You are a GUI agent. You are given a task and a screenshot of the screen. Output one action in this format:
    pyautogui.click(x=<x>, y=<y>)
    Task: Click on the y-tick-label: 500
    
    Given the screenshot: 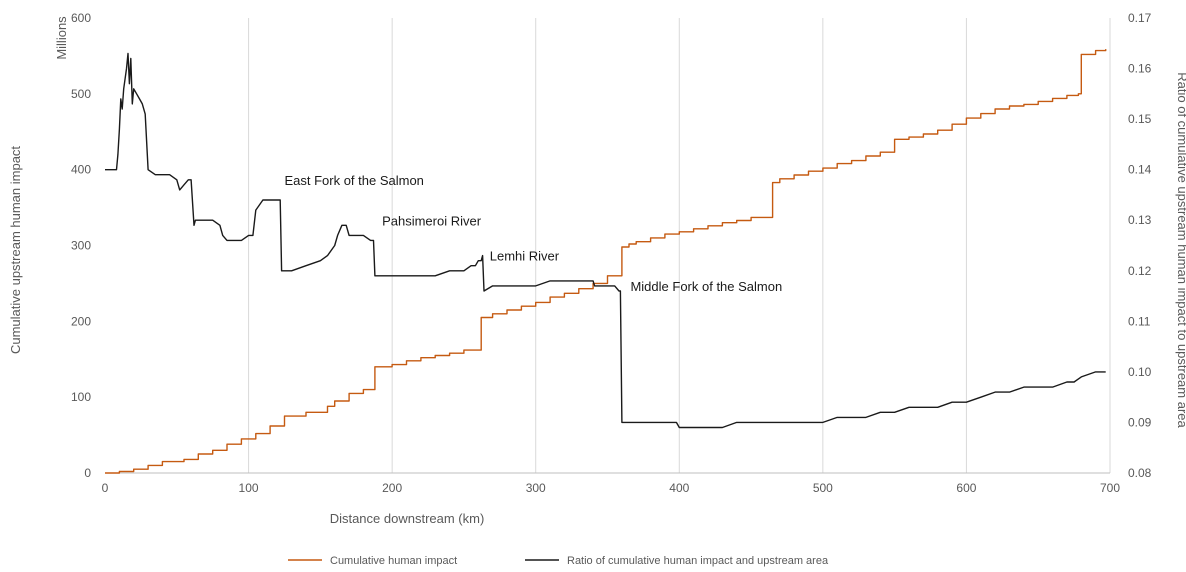 What is the action you would take?
    pyautogui.click(x=81, y=94)
    